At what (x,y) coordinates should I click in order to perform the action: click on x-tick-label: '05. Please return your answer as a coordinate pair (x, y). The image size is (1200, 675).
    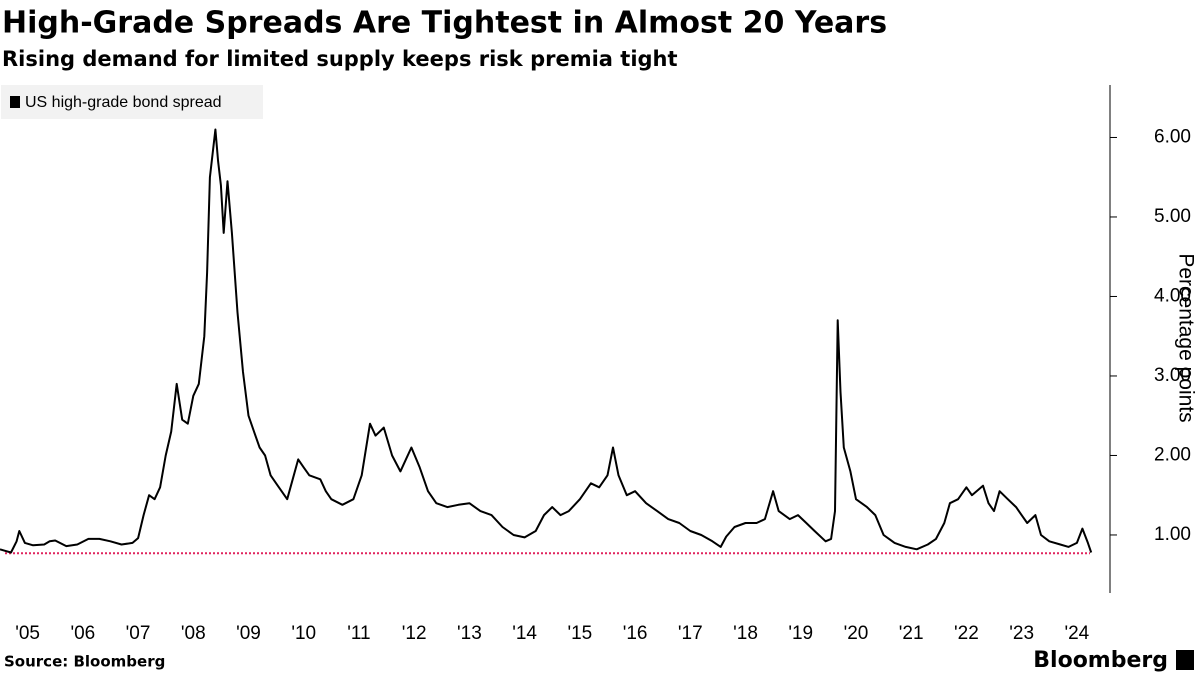
    Looking at the image, I should click on (27, 633).